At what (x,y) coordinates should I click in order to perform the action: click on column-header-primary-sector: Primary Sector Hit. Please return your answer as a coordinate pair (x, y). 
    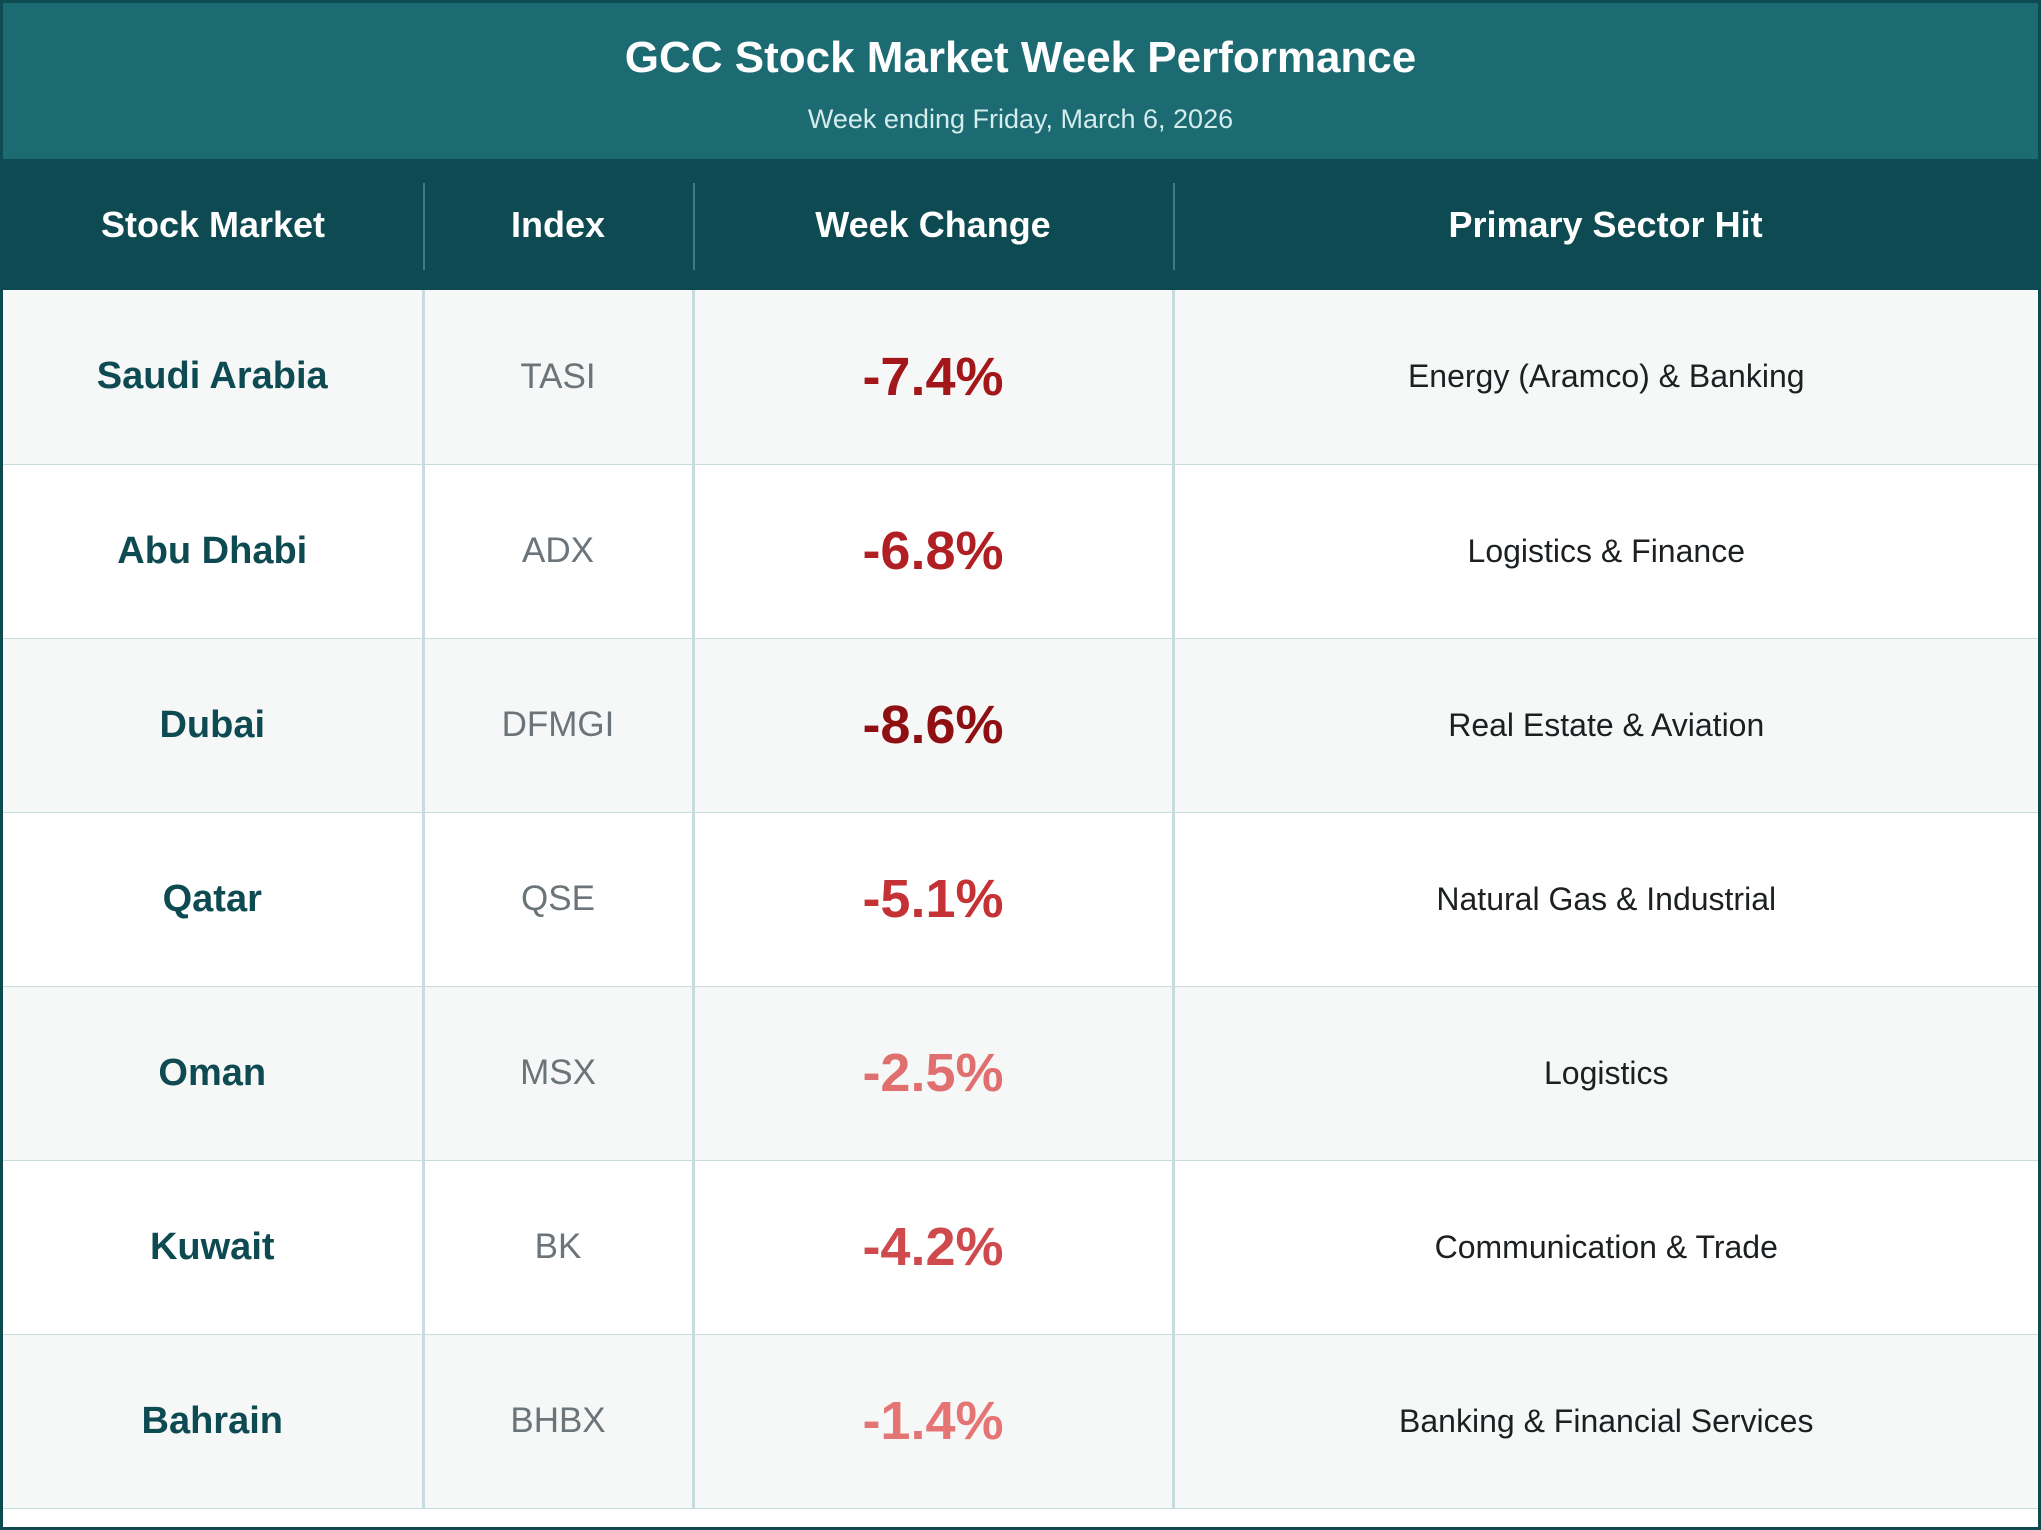
    Looking at the image, I should click on (1605, 224).